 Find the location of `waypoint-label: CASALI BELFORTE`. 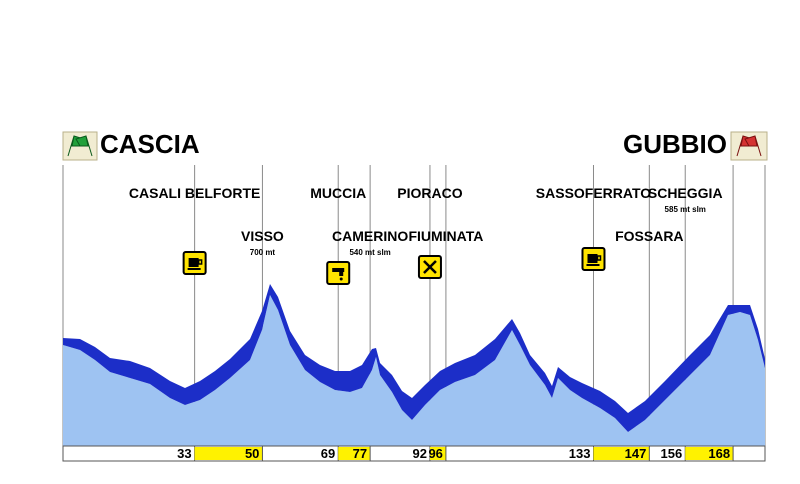

waypoint-label: CASALI BELFORTE is located at coordinates (194, 193).